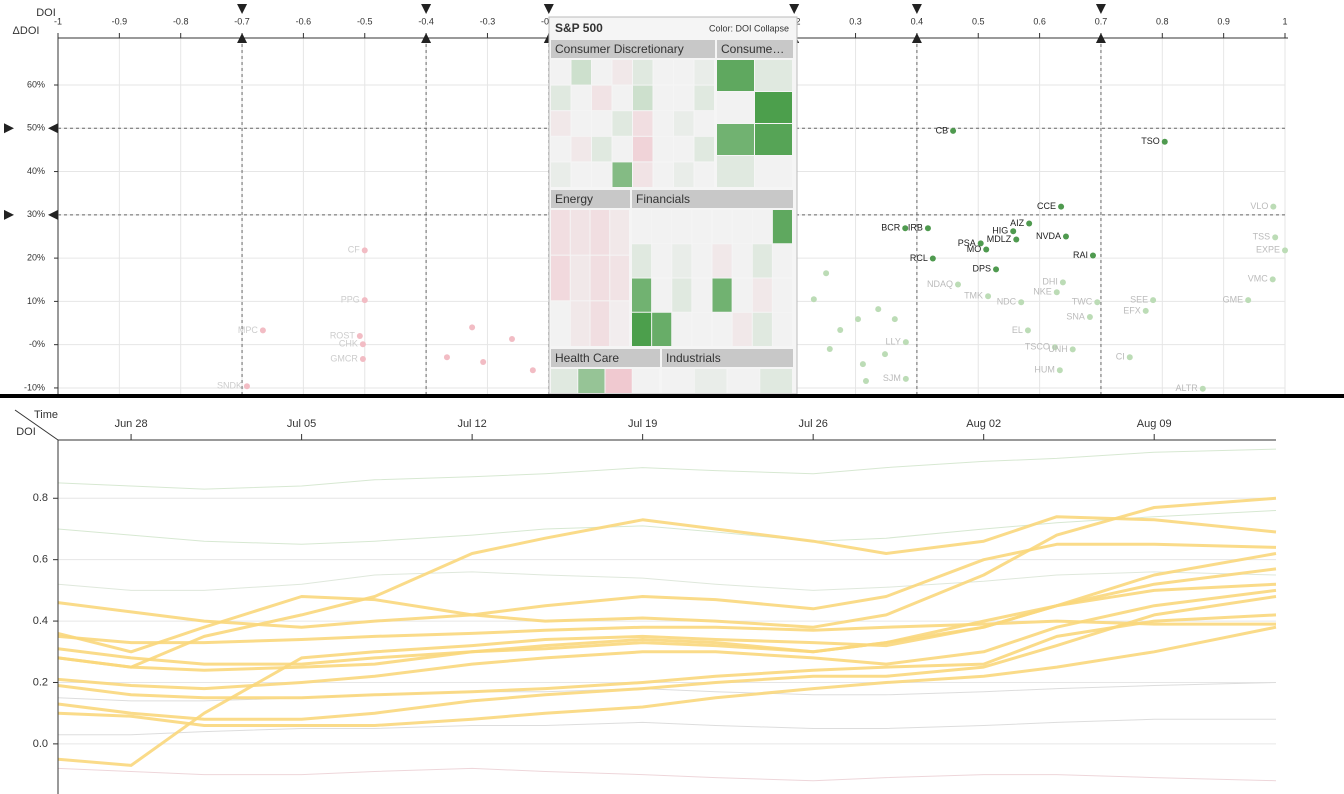 This screenshot has height=794, width=1344. Describe the element at coordinates (999, 239) in the screenshot. I see `point-label: MDLZ` at that location.